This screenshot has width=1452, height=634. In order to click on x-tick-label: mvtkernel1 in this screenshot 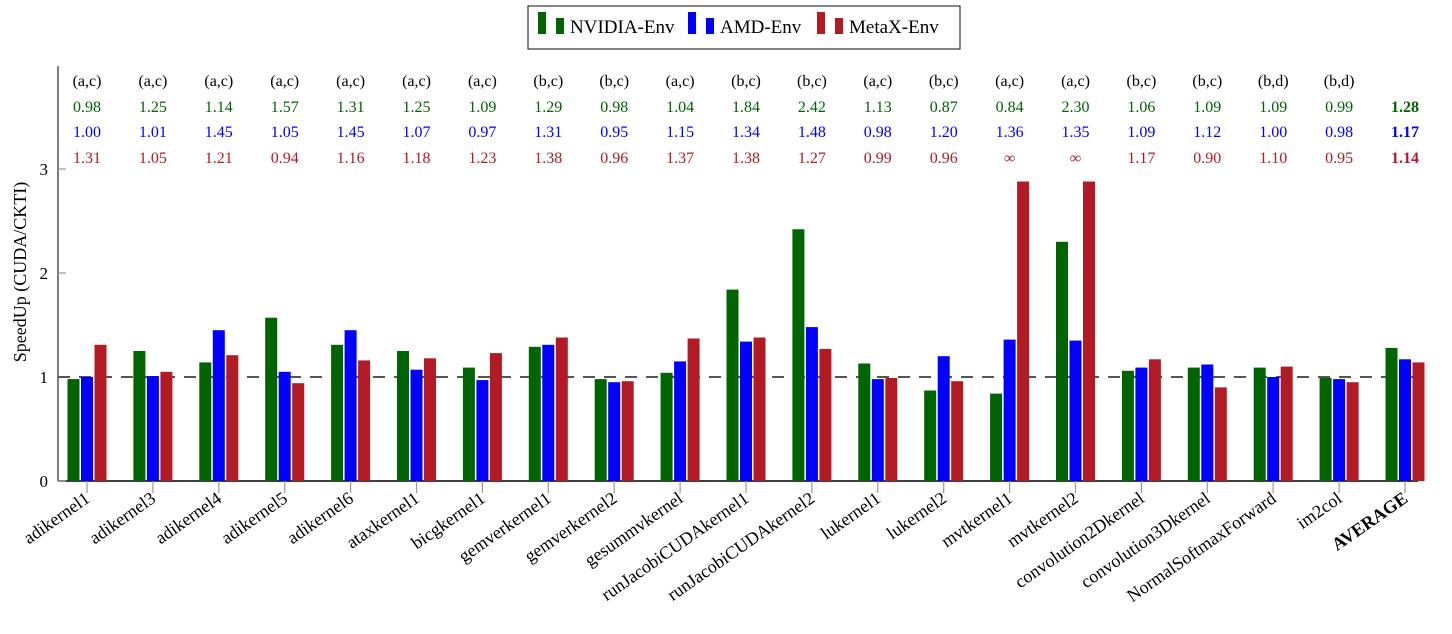, I will do `click(976, 519)`.